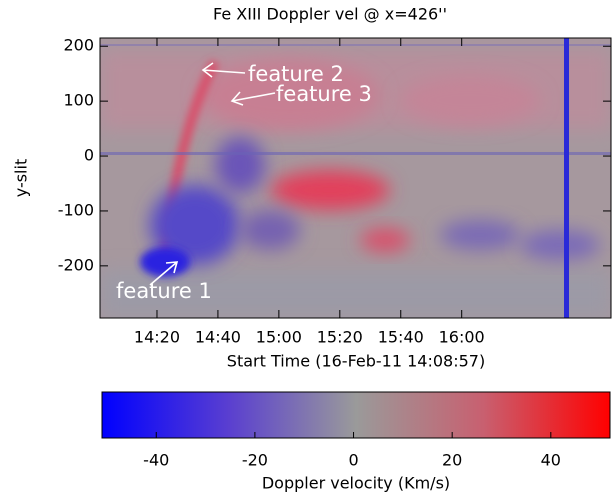  What do you see at coordinates (340, 337) in the screenshot?
I see `x-tick-label: 15:20` at bounding box center [340, 337].